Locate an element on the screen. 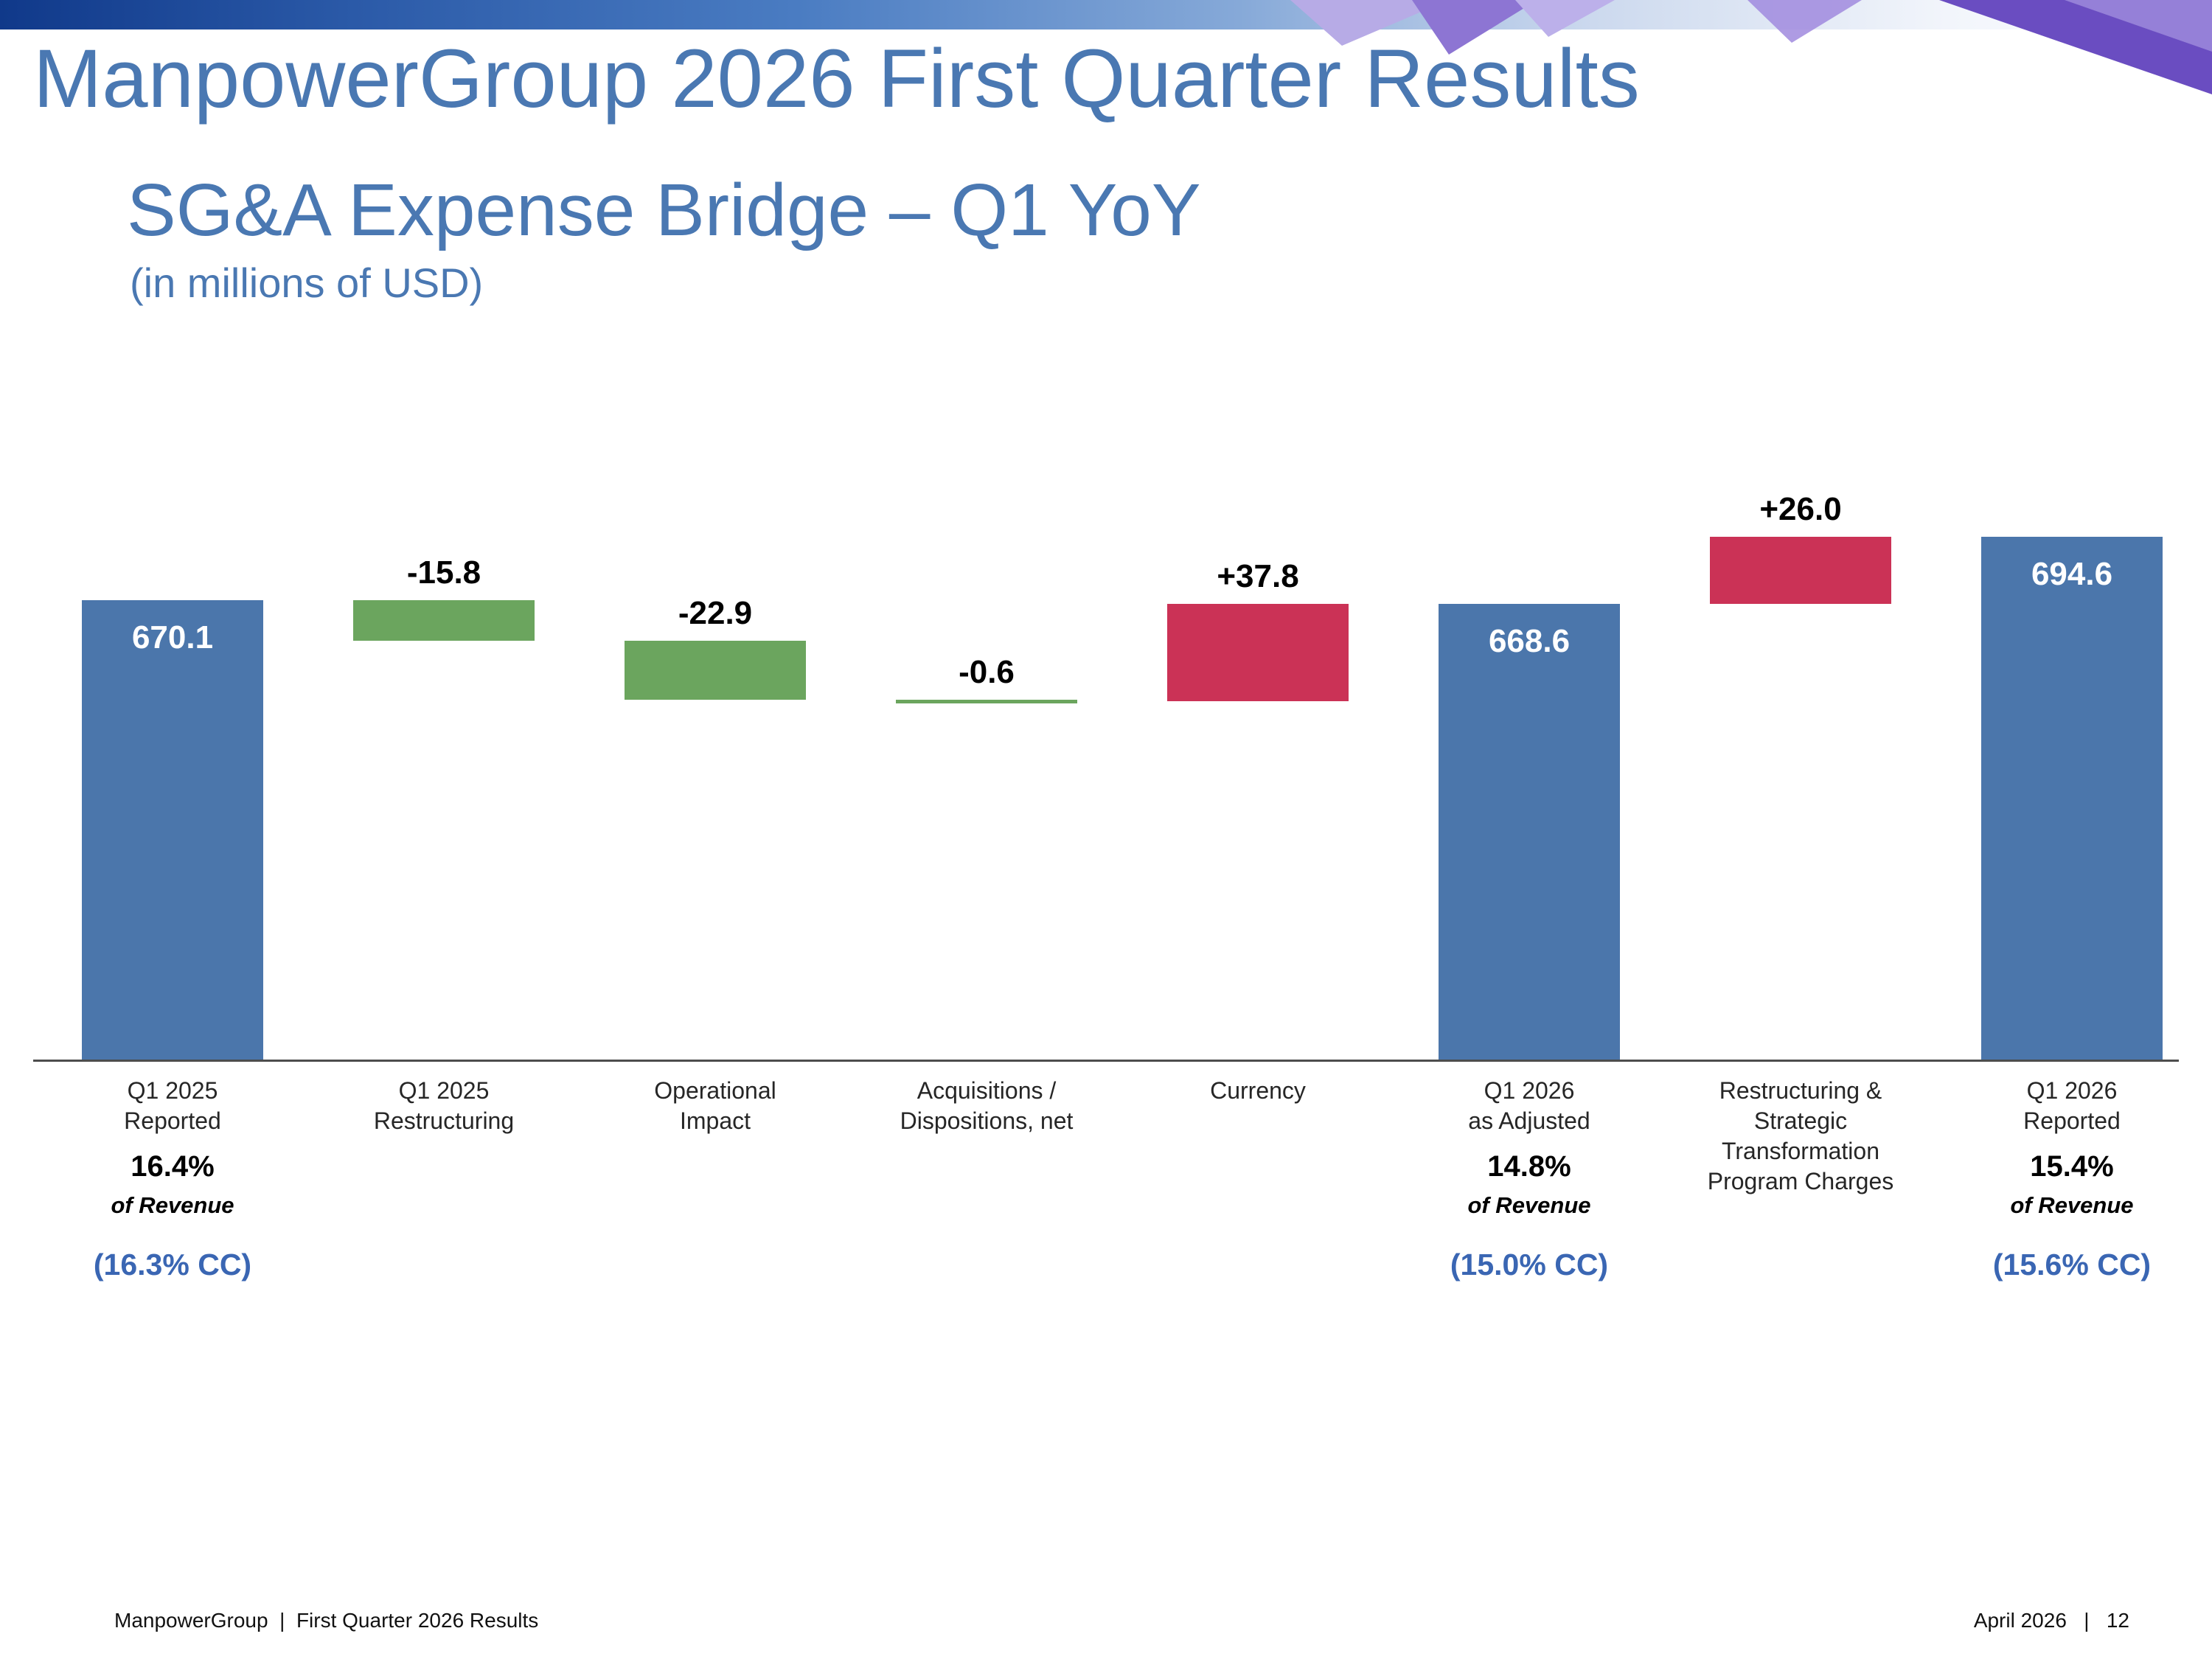 This screenshot has height=1659, width=2212. footer-right-text: April 2026 | 12 is located at coordinates (2051, 1620).